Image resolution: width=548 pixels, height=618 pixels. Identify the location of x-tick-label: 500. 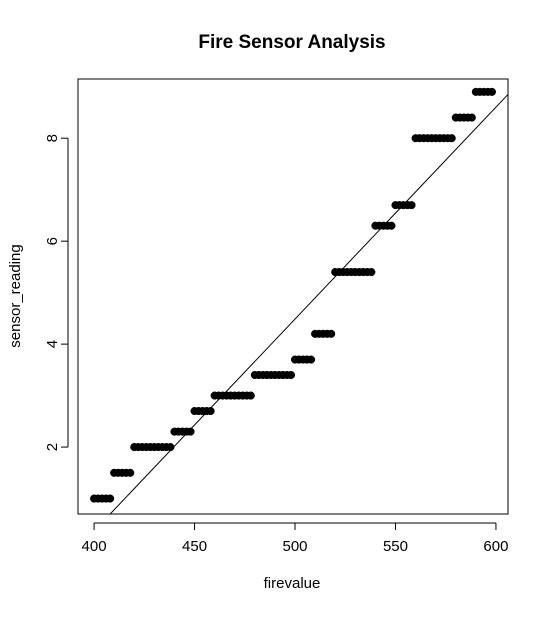
(294, 546).